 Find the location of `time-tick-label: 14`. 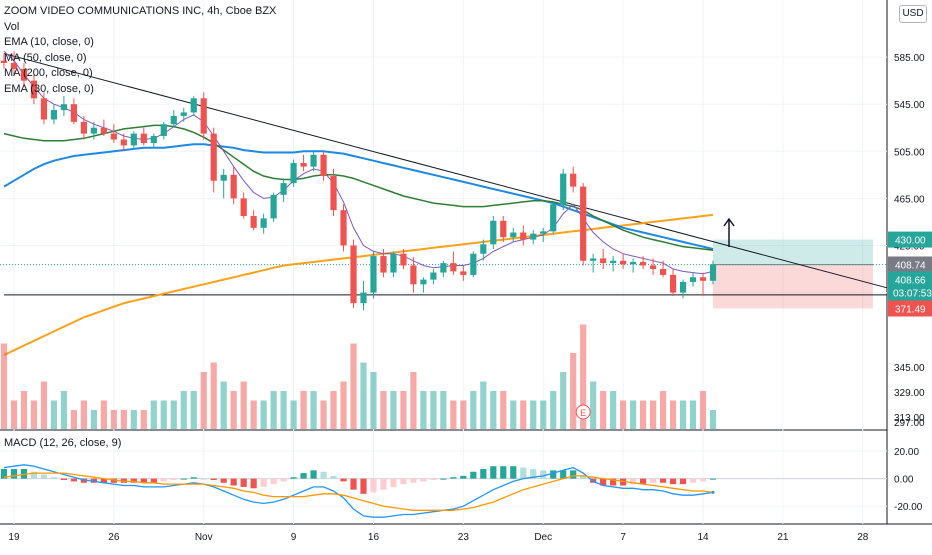

time-tick-label: 14 is located at coordinates (703, 537).